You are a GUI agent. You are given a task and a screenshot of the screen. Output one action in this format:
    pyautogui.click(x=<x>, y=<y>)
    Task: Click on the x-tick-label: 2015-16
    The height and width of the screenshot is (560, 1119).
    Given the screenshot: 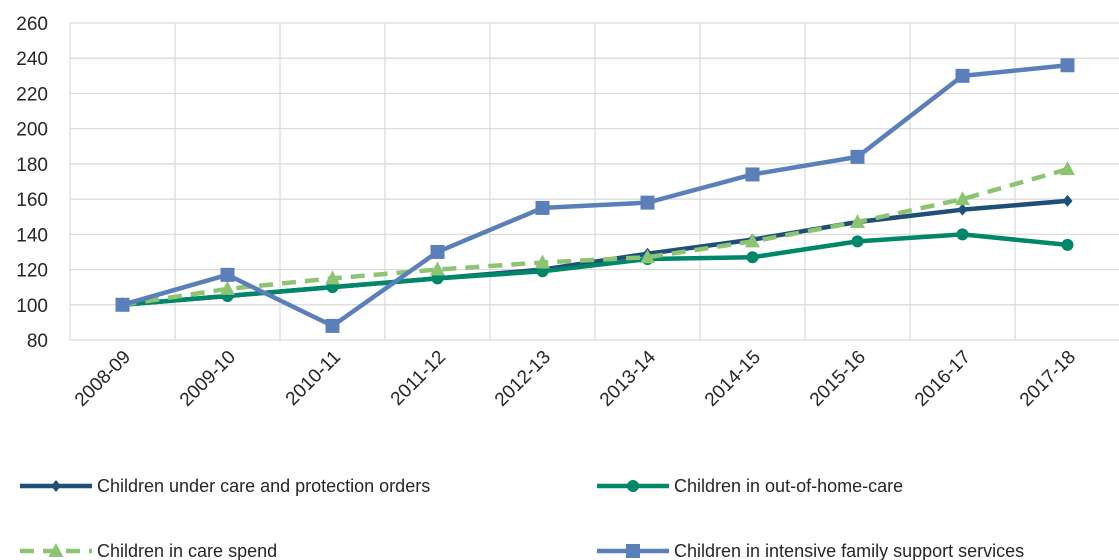 What is the action you would take?
    pyautogui.click(x=838, y=379)
    